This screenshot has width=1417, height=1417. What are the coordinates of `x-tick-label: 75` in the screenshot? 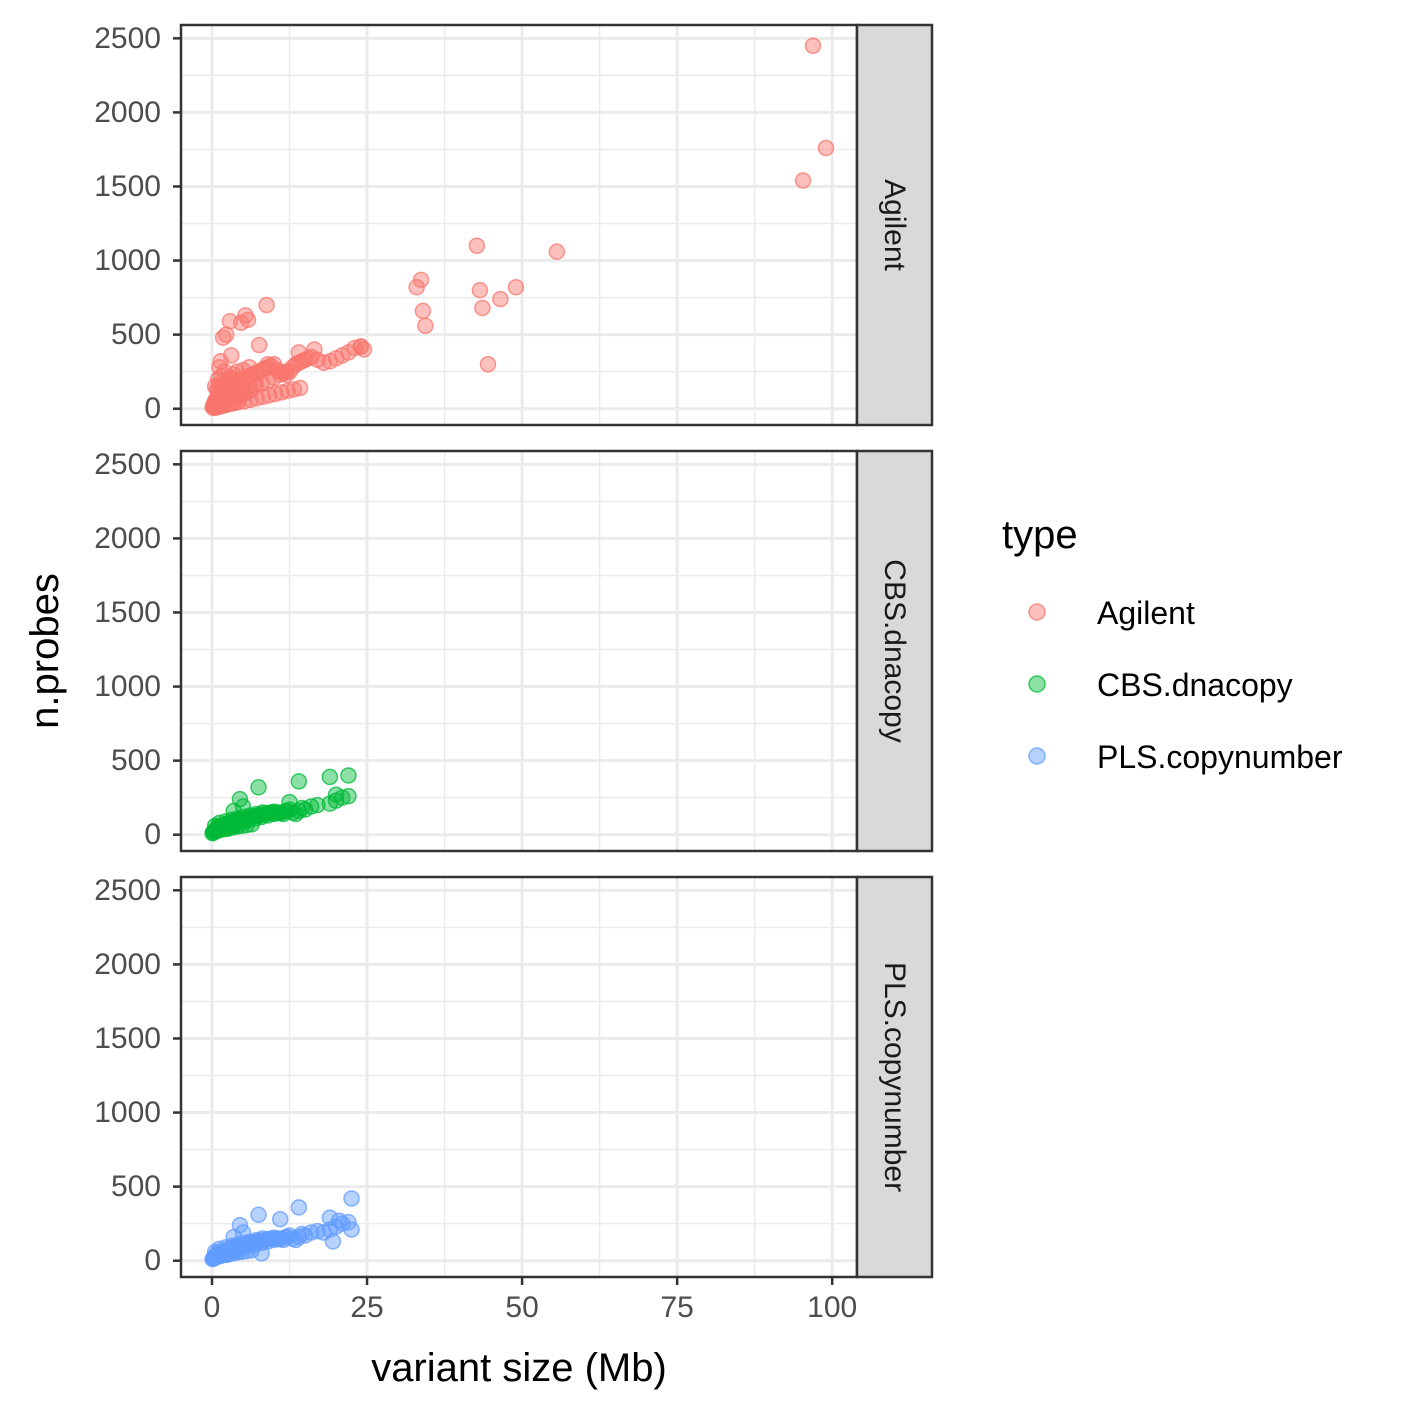 It's located at (676, 1307).